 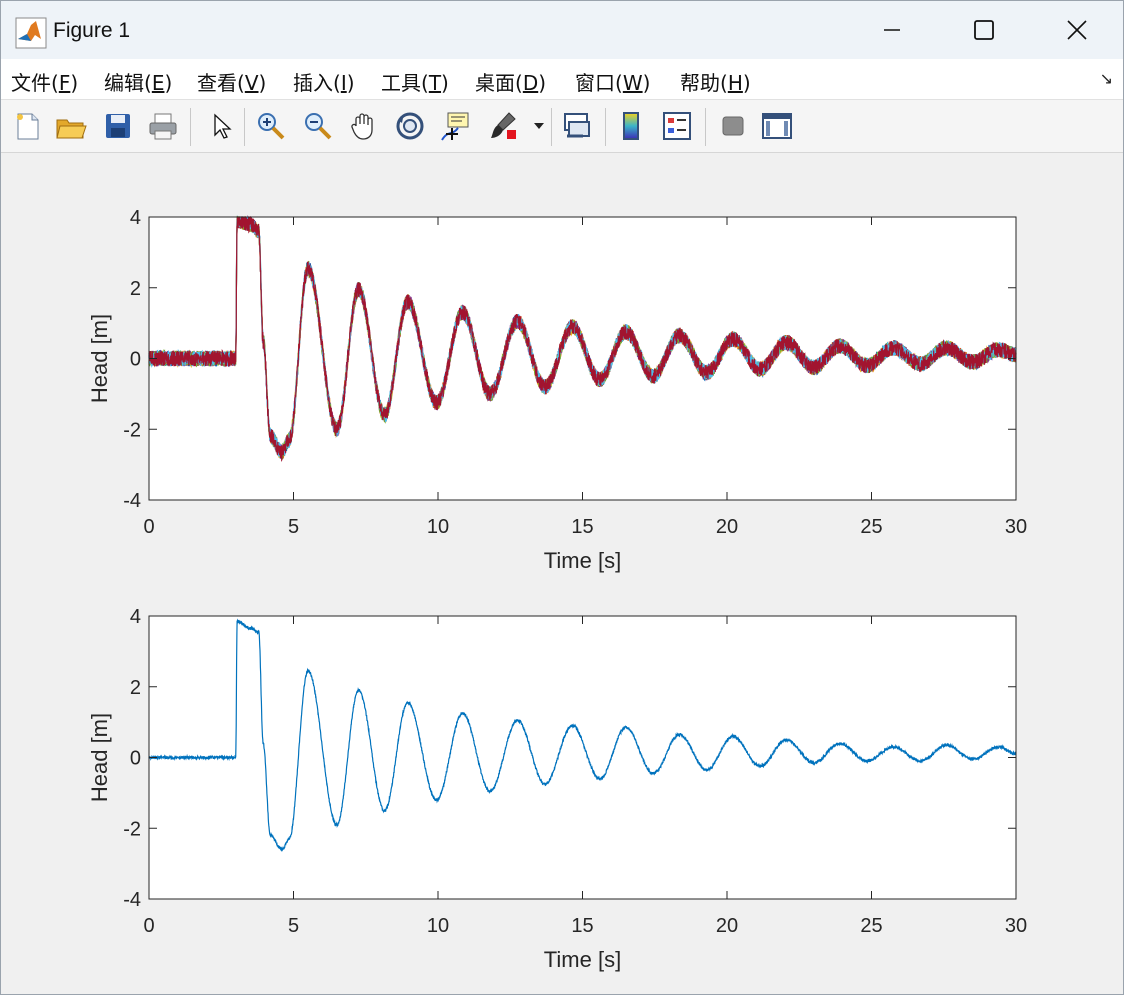 I want to click on legend-icon, so click(x=677, y=126).